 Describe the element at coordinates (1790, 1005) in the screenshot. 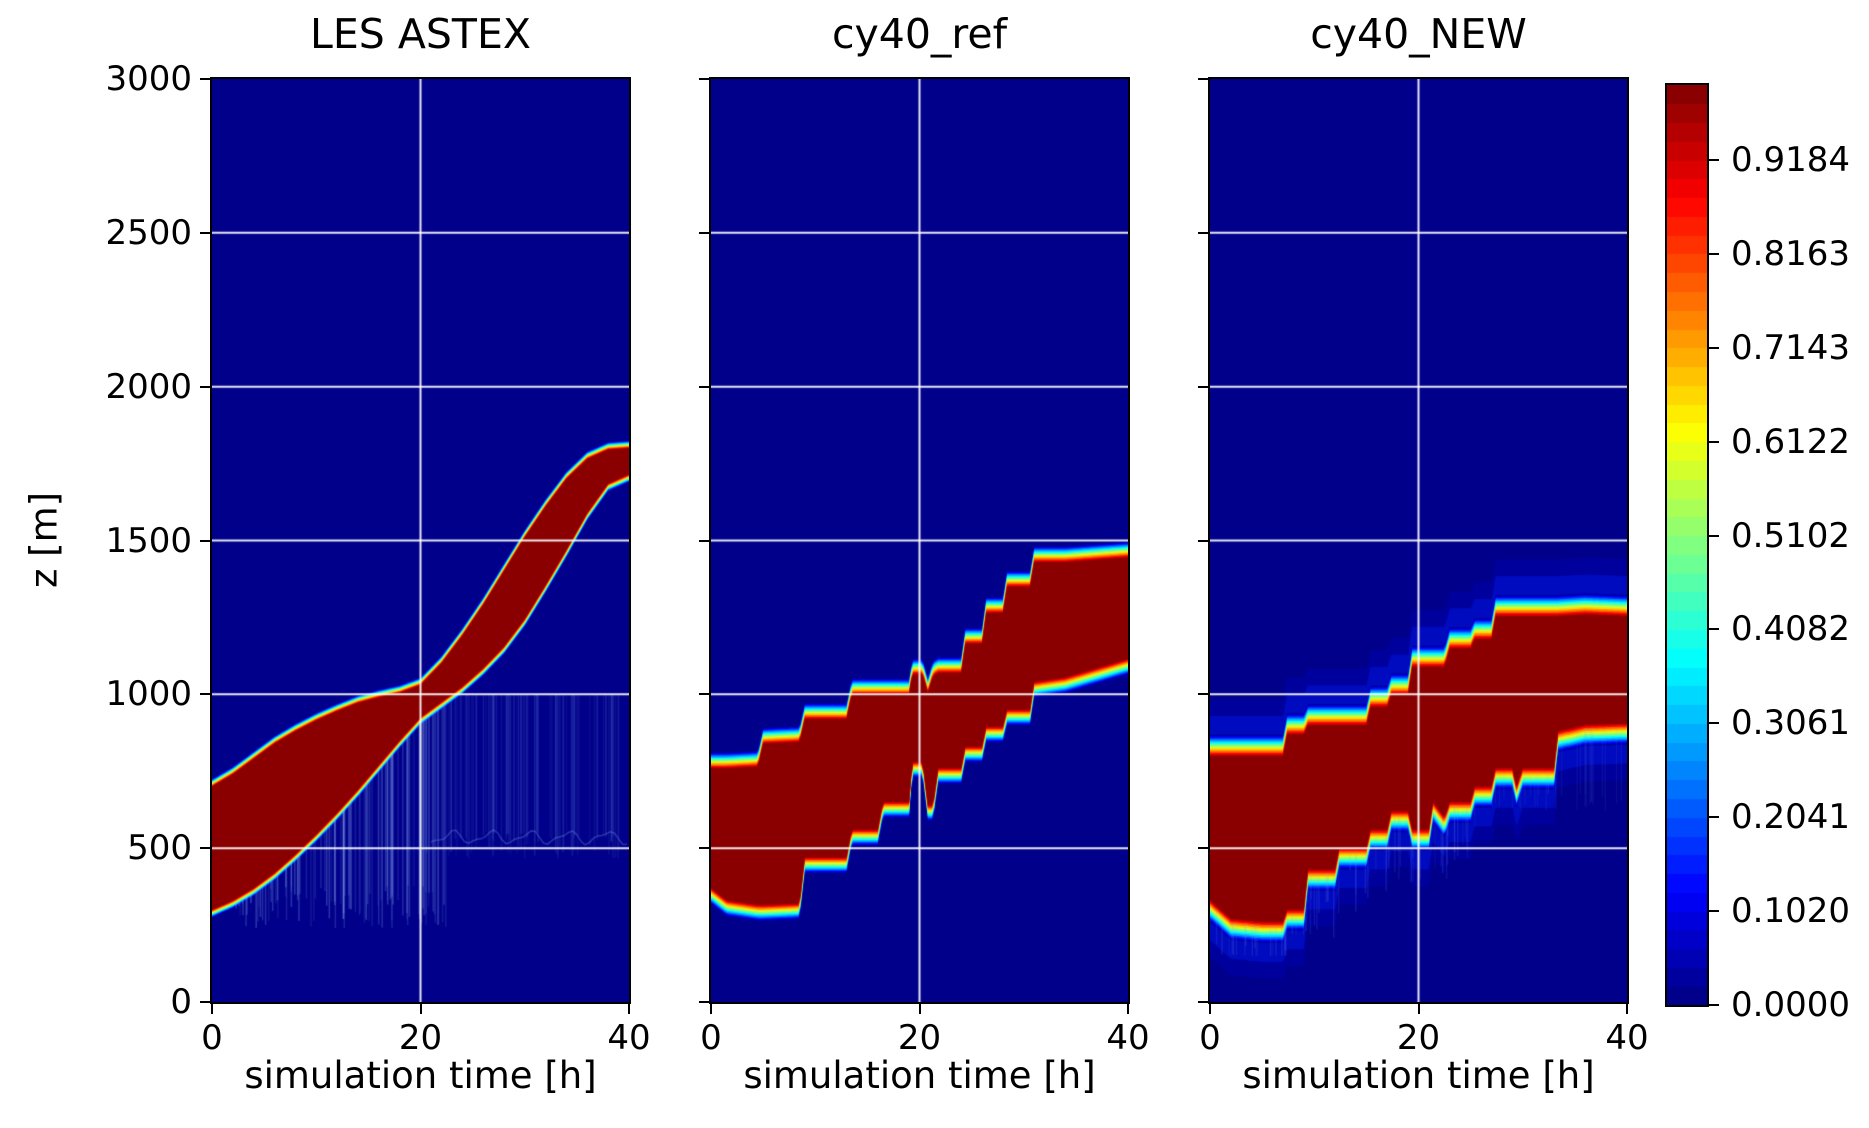

I see `colorbar-tick-label: 0.0000` at that location.